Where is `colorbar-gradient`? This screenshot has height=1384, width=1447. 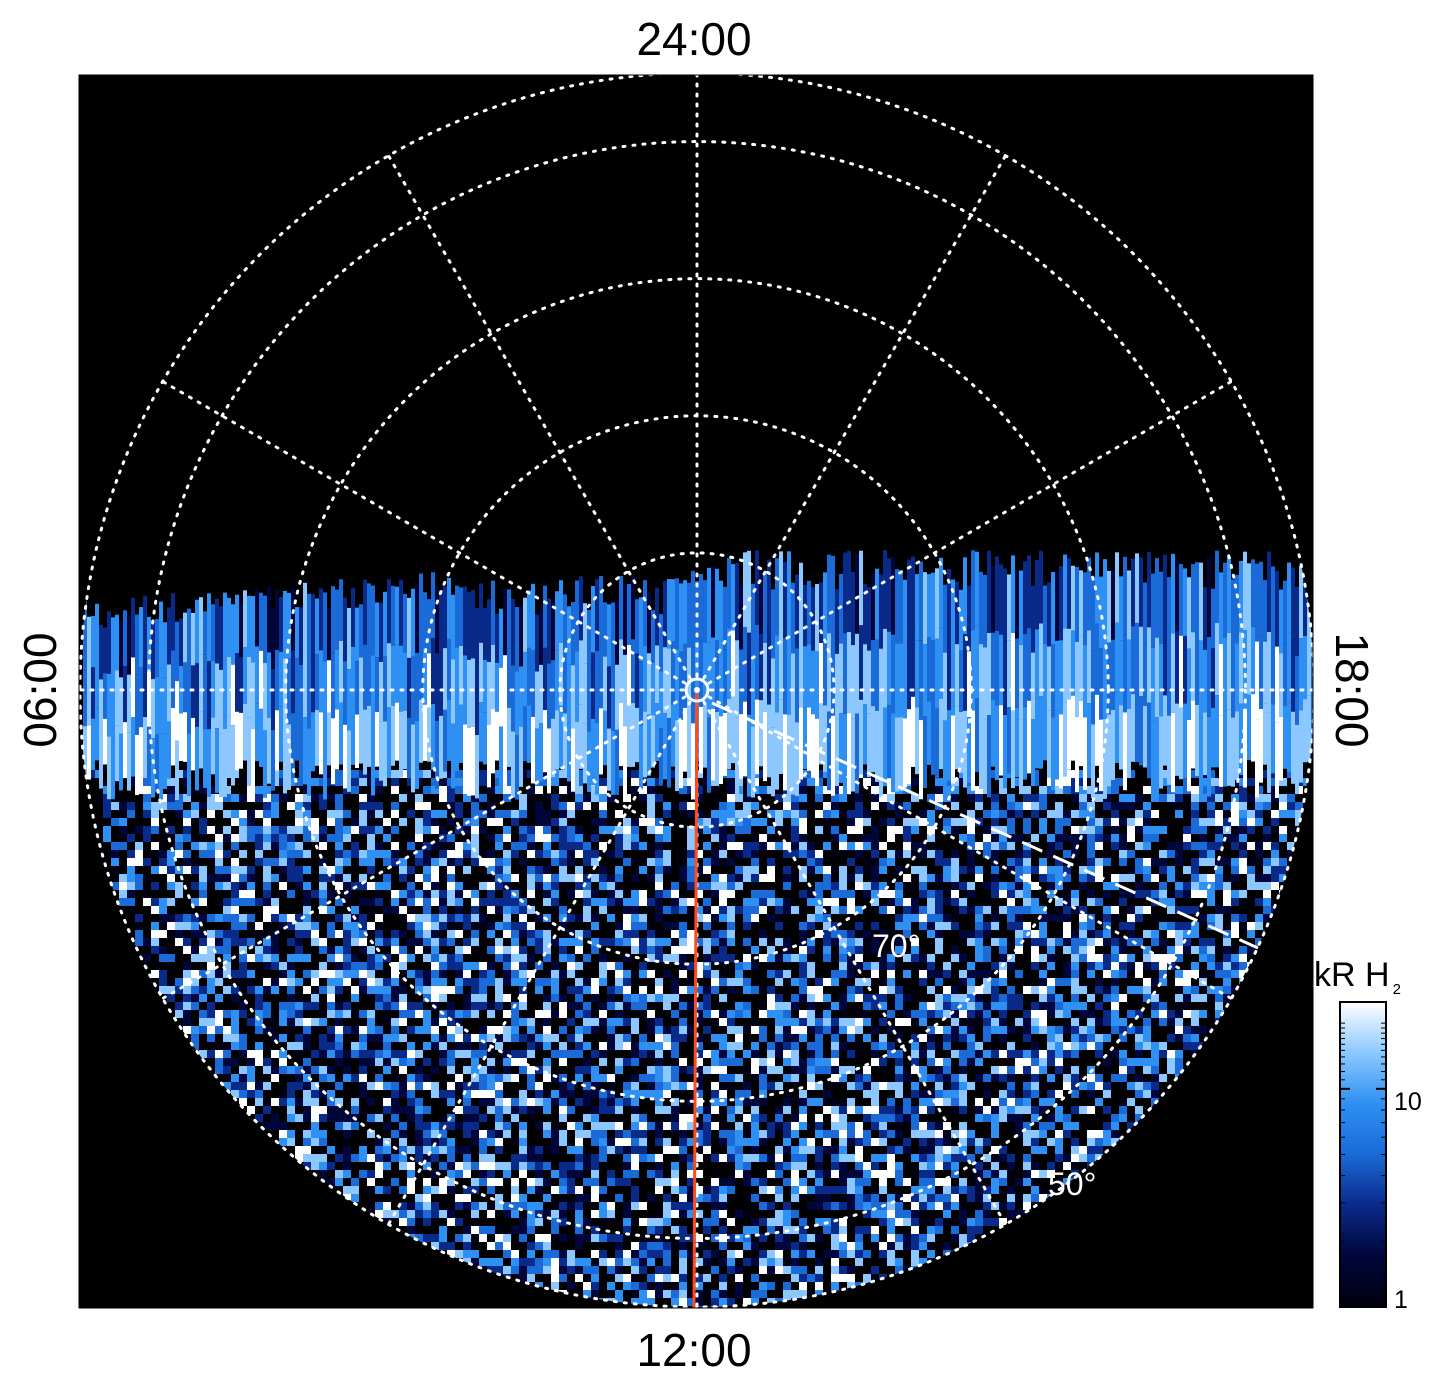
colorbar-gradient is located at coordinates (1363, 1154).